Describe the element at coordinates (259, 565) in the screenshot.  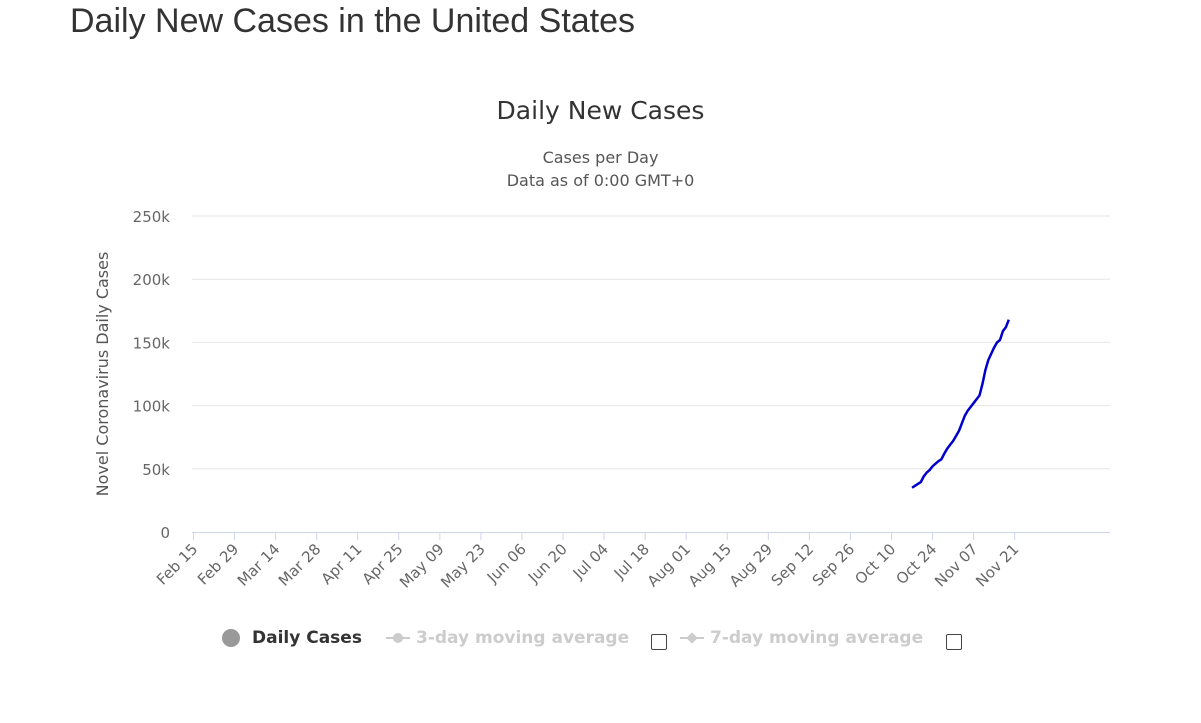
I see `x-tick-label: Mar 14` at that location.